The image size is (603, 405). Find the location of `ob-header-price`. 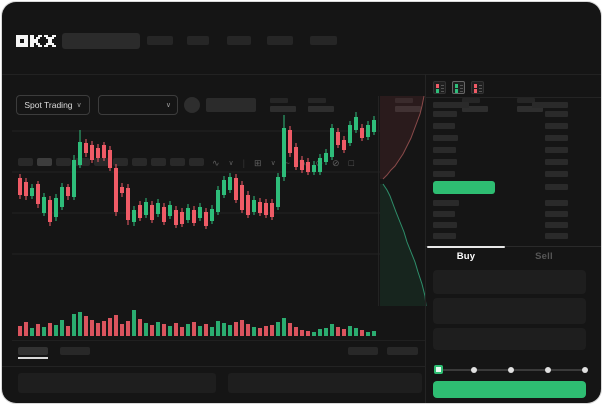

ob-header-price is located at coordinates (451, 105).